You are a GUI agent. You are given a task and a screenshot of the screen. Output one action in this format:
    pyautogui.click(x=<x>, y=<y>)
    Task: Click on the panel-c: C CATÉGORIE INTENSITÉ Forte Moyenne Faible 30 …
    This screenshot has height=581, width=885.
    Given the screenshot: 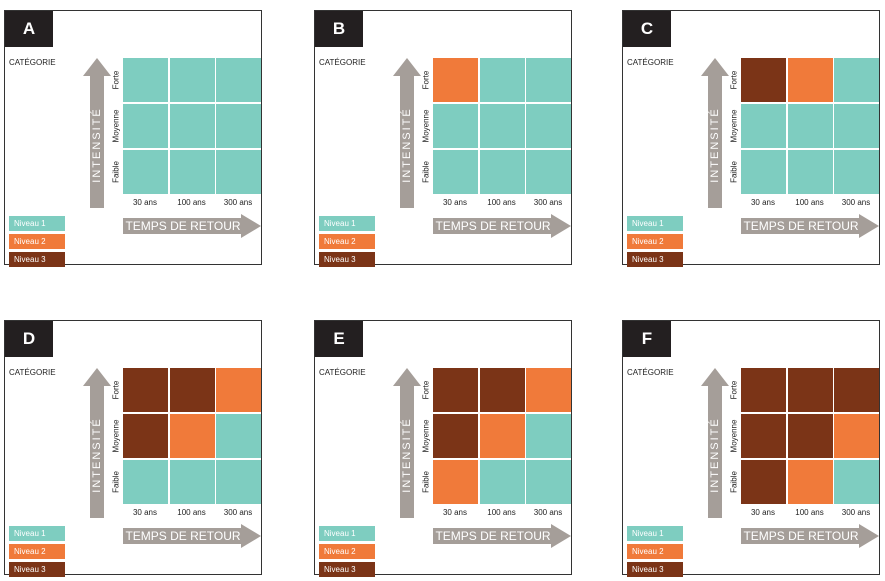 What is the action you would take?
    pyautogui.click(x=751, y=138)
    